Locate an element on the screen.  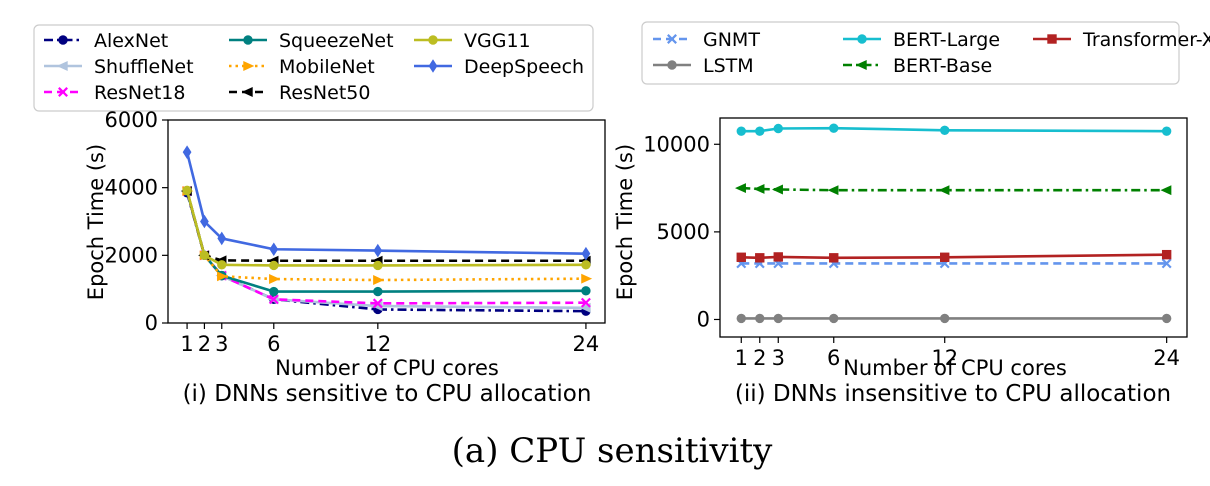
x-axis-label-sensitive: Number of CPU cores is located at coordinates (387, 368).